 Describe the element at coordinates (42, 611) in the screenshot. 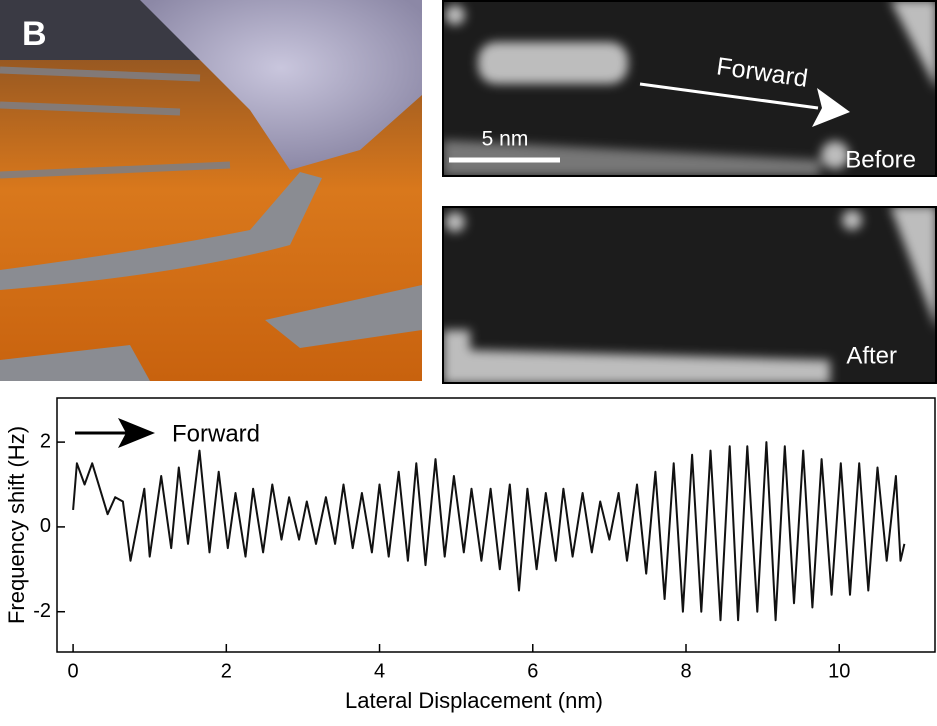

I see `y-tick-label: -2` at that location.